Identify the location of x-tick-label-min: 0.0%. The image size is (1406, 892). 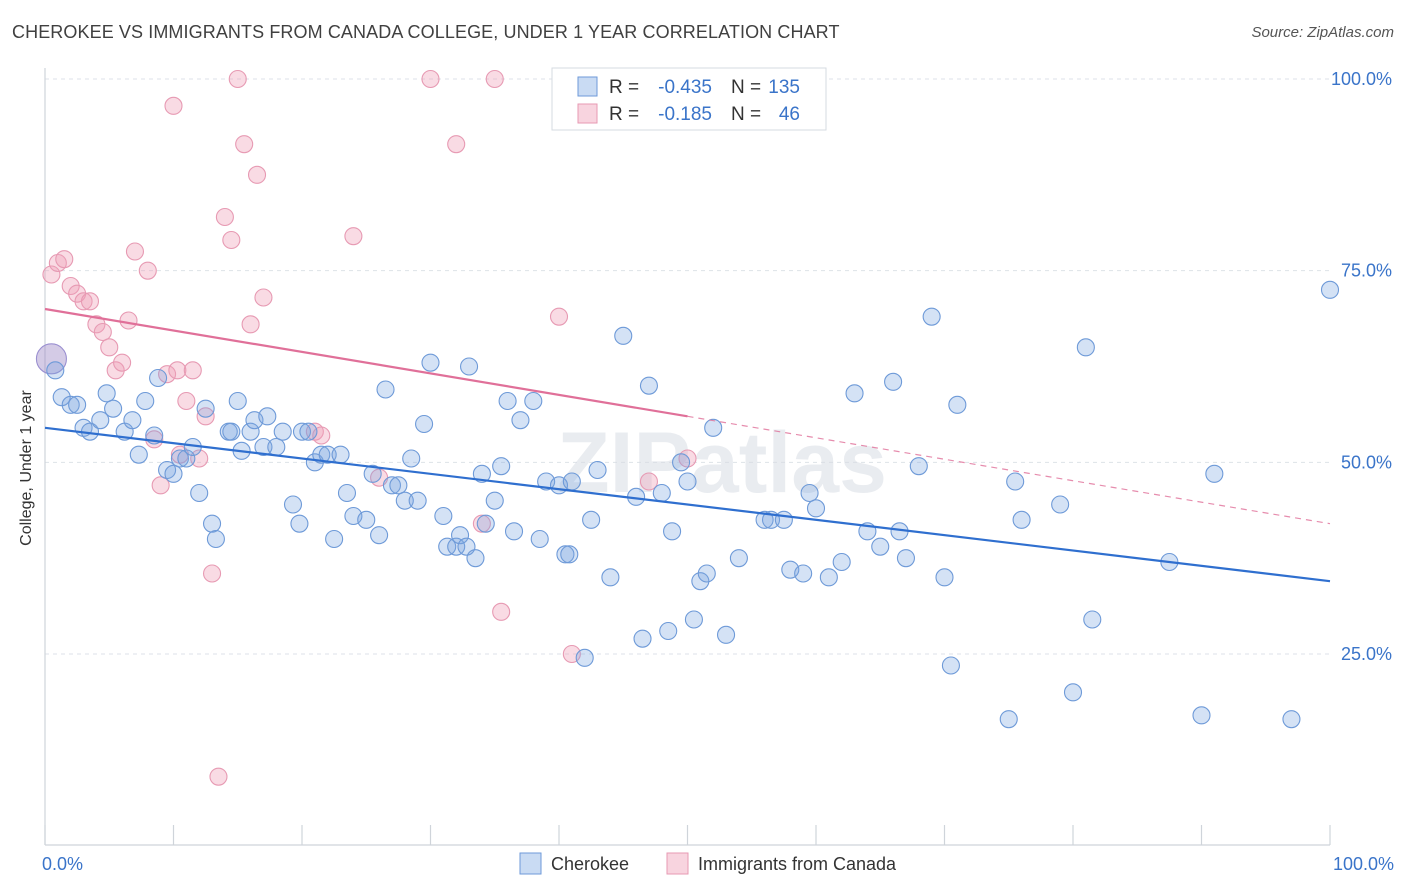
(62, 864).